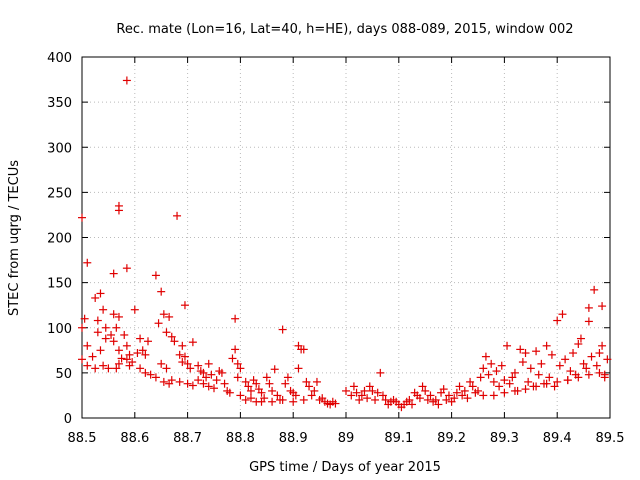 This screenshot has width=640, height=480. Describe the element at coordinates (293, 438) in the screenshot. I see `x-tick-label: 88.9` at that location.